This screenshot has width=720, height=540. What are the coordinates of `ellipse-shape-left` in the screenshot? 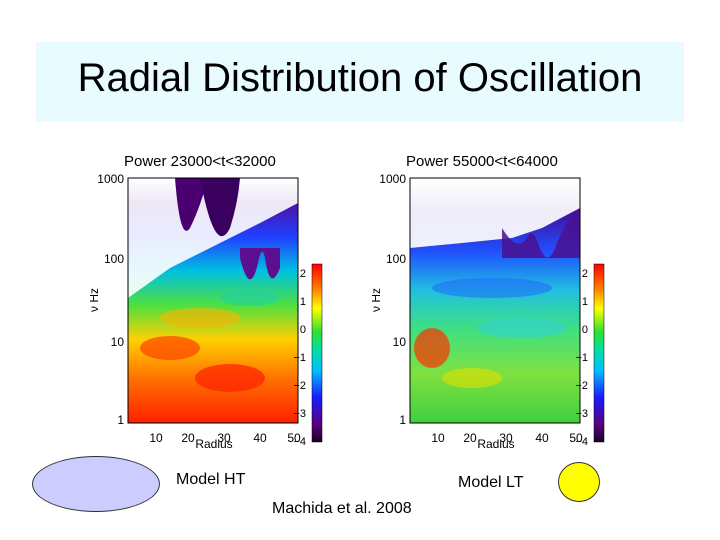 It's located at (96, 484).